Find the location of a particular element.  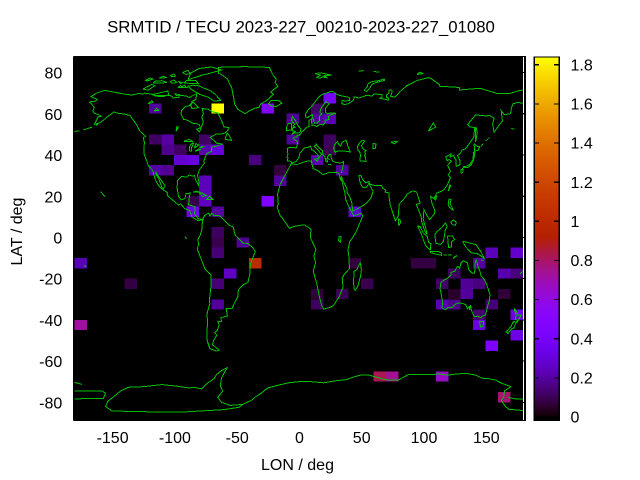

svg-text: 0.2 is located at coordinates (582, 379).